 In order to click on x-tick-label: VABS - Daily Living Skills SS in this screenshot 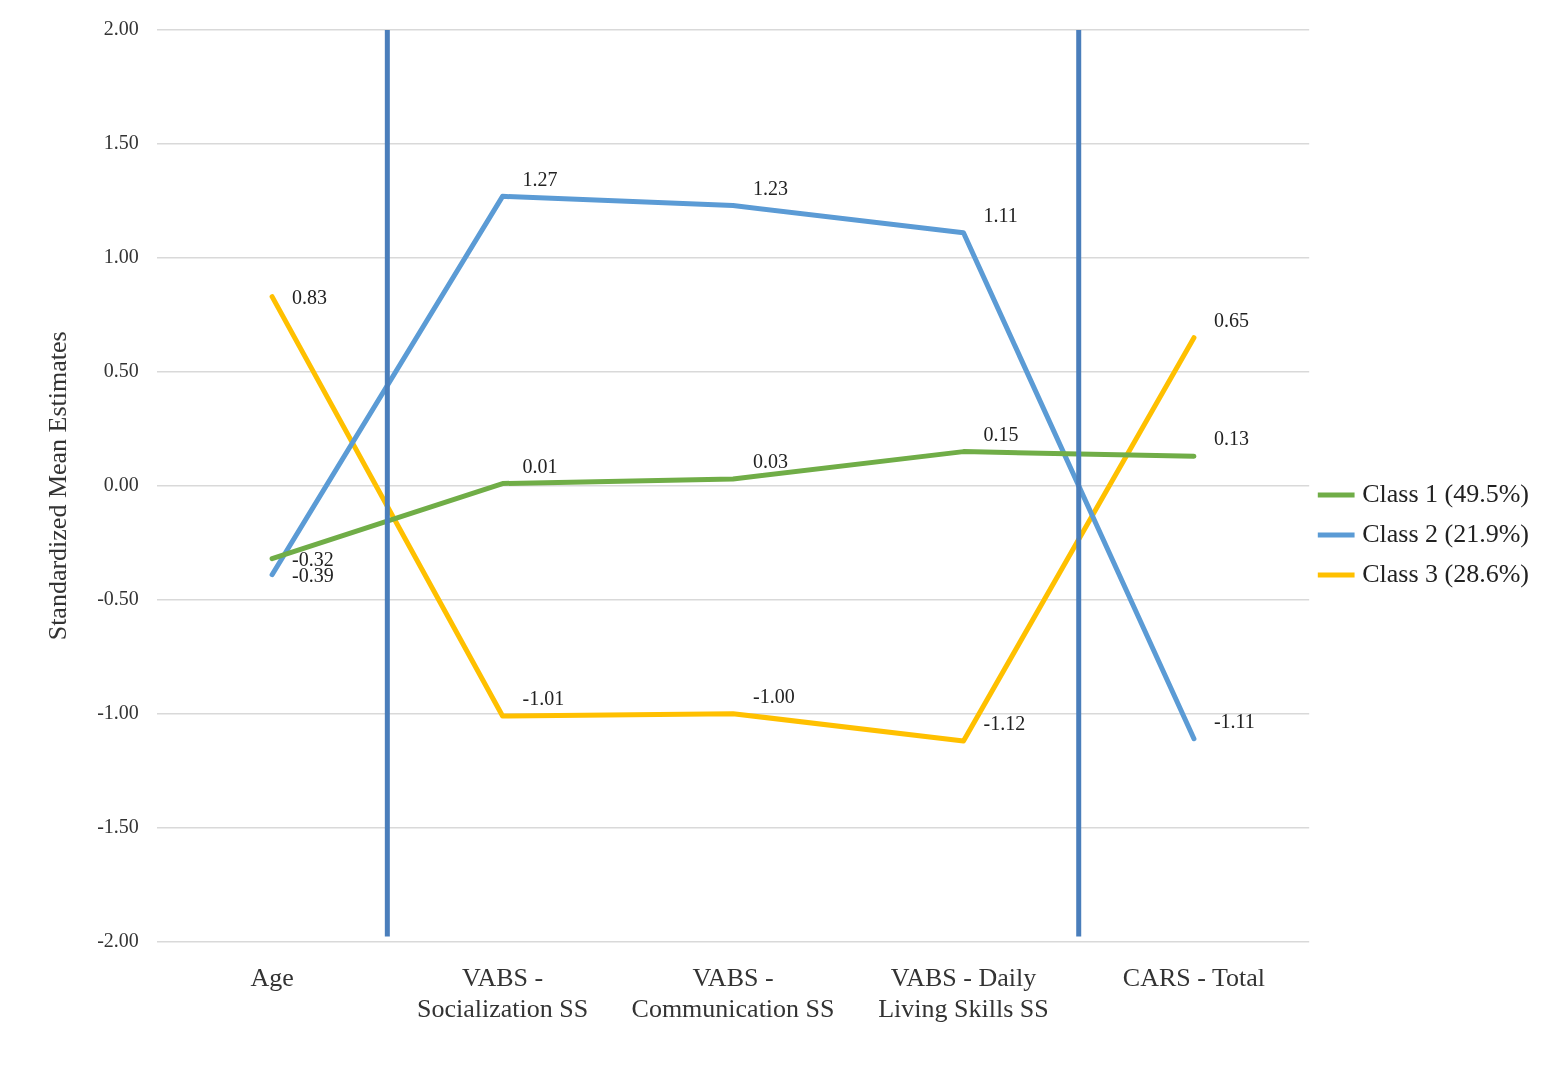, I will do `click(963, 993)`.